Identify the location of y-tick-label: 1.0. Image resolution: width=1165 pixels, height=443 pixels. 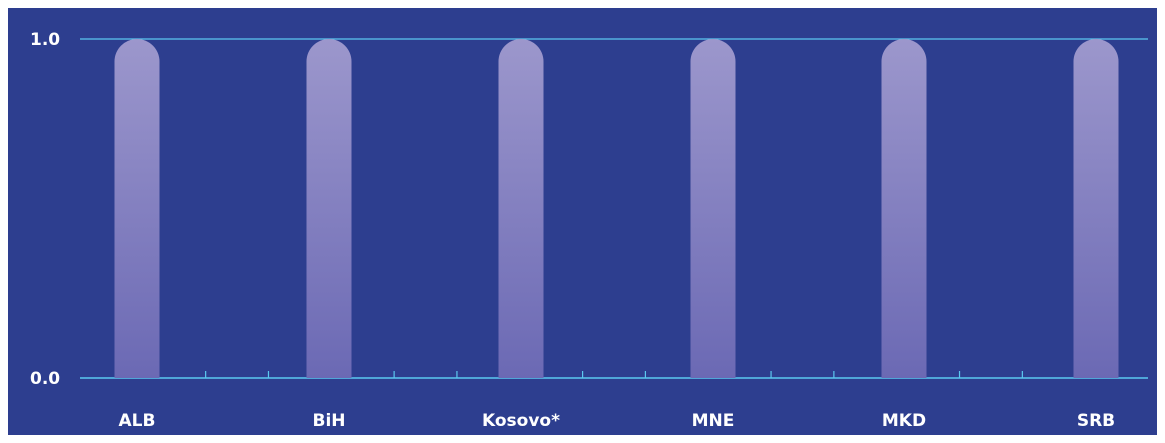
(45, 40).